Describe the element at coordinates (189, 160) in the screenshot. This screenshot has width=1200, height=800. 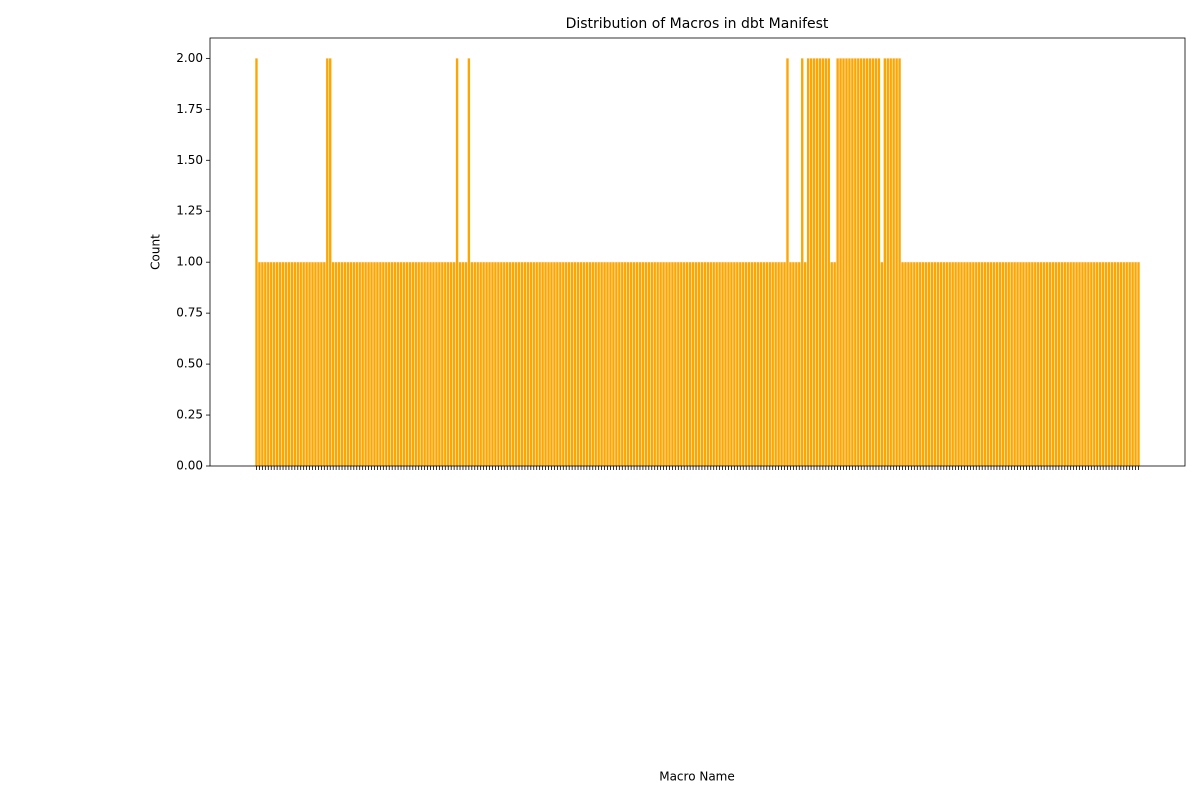
I see `y-tick-label: 1.50` at that location.